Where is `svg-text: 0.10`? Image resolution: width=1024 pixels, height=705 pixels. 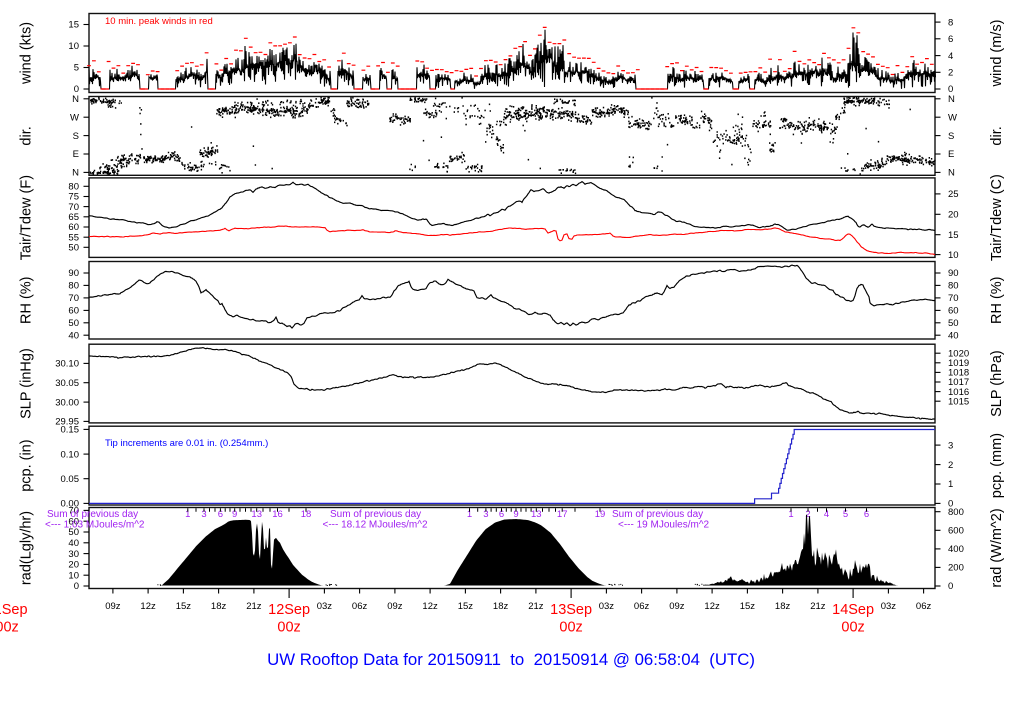 svg-text: 0.10 is located at coordinates (70, 454).